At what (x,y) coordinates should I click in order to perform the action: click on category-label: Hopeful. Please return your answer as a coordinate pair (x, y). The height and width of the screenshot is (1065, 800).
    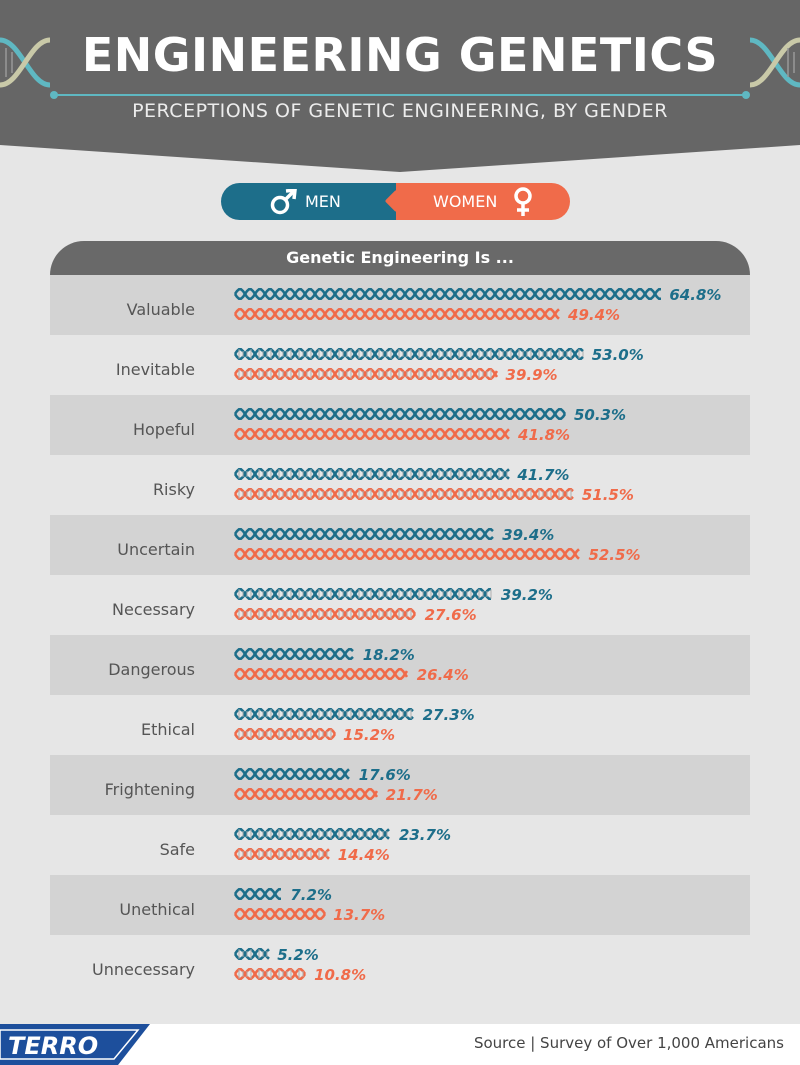
    Looking at the image, I should click on (164, 429).